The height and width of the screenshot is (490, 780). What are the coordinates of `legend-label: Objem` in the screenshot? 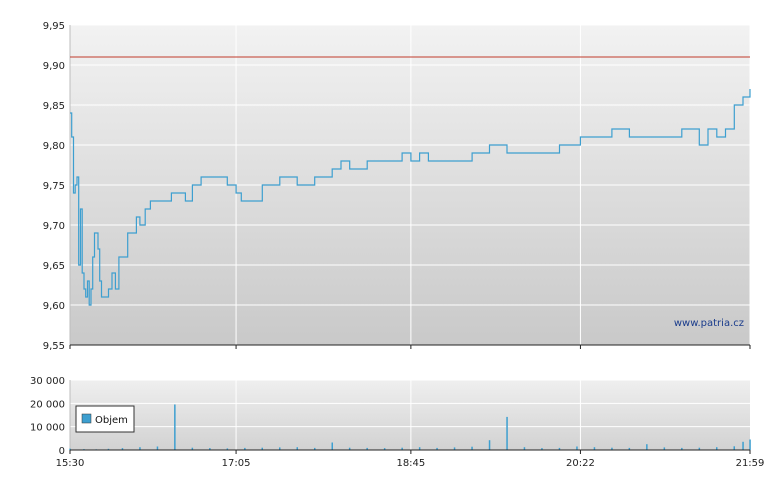 It's located at (111, 420).